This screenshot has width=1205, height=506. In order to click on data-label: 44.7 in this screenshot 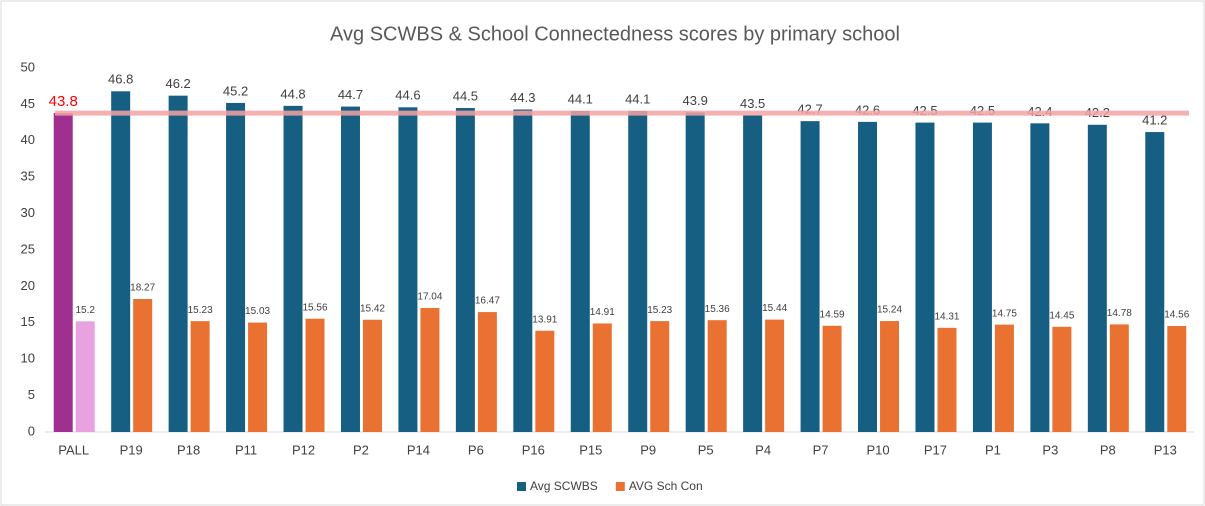, I will do `click(350, 94)`.